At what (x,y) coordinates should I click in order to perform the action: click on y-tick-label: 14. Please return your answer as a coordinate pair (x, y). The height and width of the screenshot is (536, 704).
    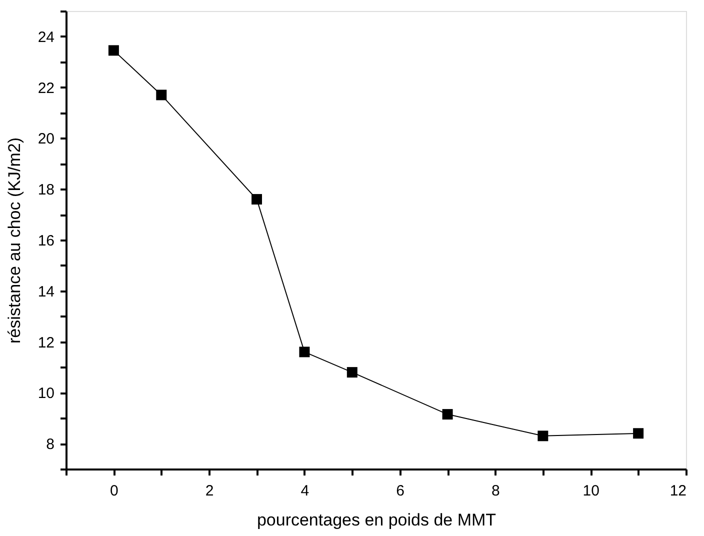
    Looking at the image, I should click on (46, 291).